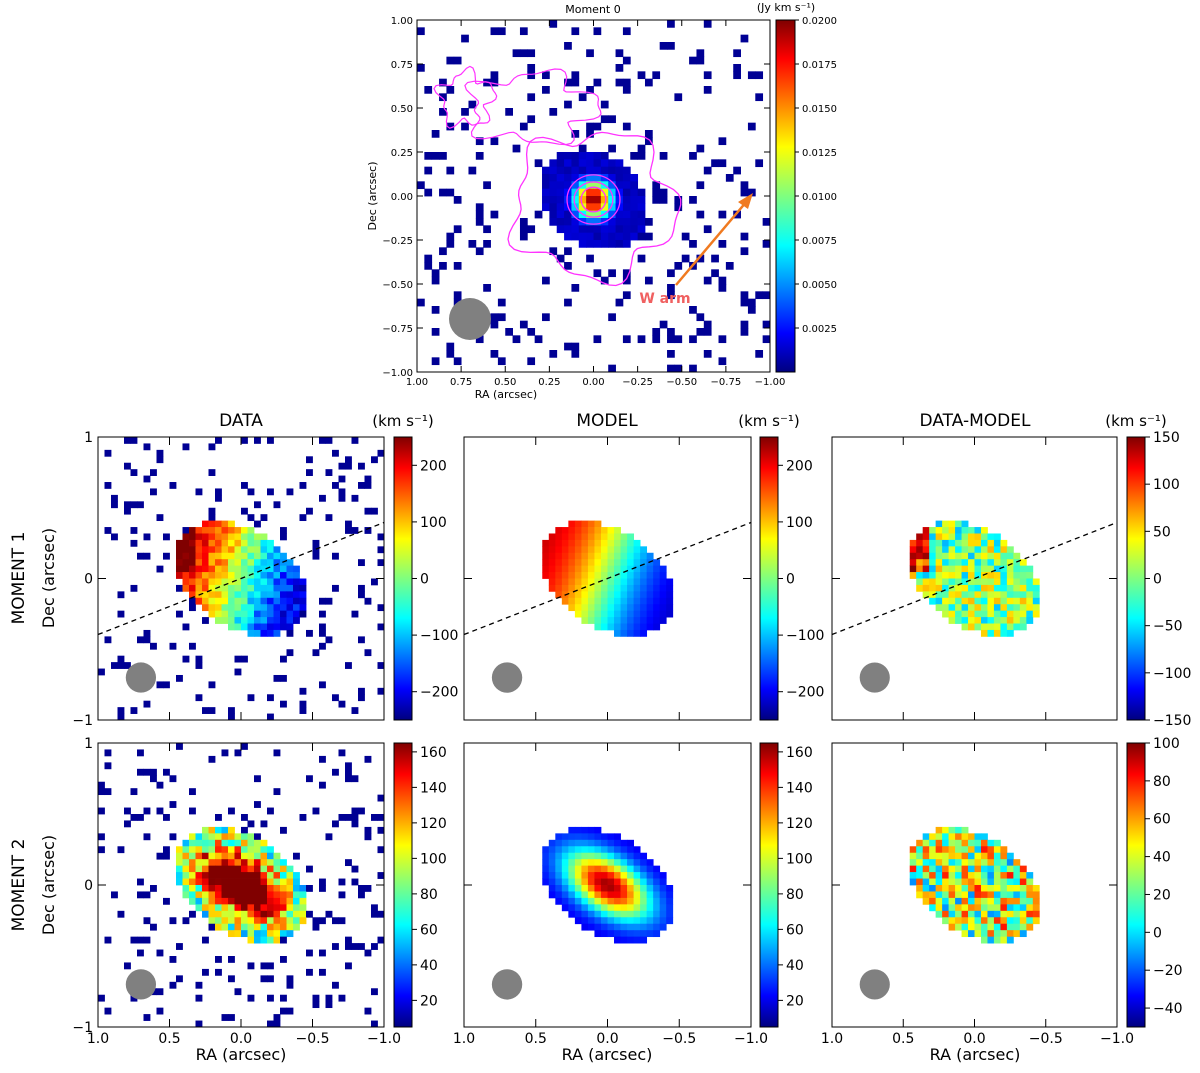  What do you see at coordinates (795, 1001) in the screenshot?
I see `colorbar-label: 20` at bounding box center [795, 1001].